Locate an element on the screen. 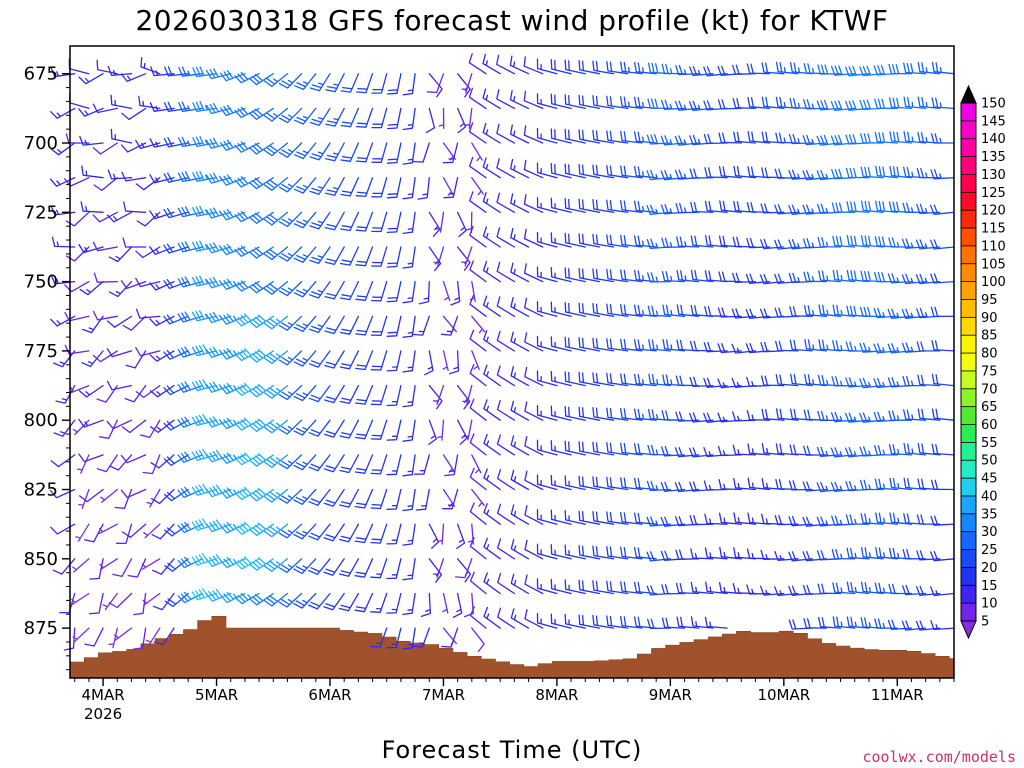 This screenshot has height=768, width=1024. y-tick-label: 675 is located at coordinates (41, 74).